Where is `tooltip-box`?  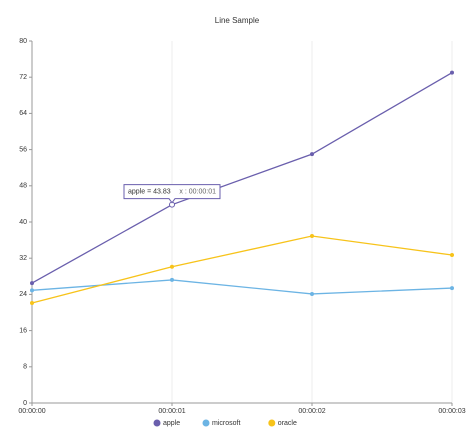 tooltip-box is located at coordinates (172, 194).